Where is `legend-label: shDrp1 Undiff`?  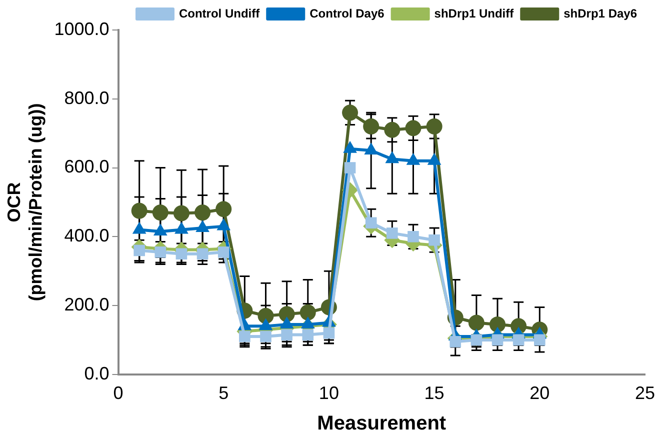
legend-label: shDrp1 Undiff is located at coordinates (474, 13).